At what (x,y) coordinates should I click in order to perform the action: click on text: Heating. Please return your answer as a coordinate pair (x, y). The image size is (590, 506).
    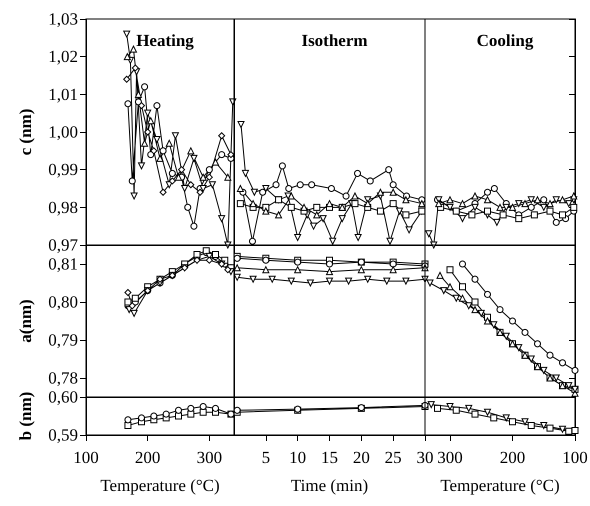
    Looking at the image, I should click on (165, 40).